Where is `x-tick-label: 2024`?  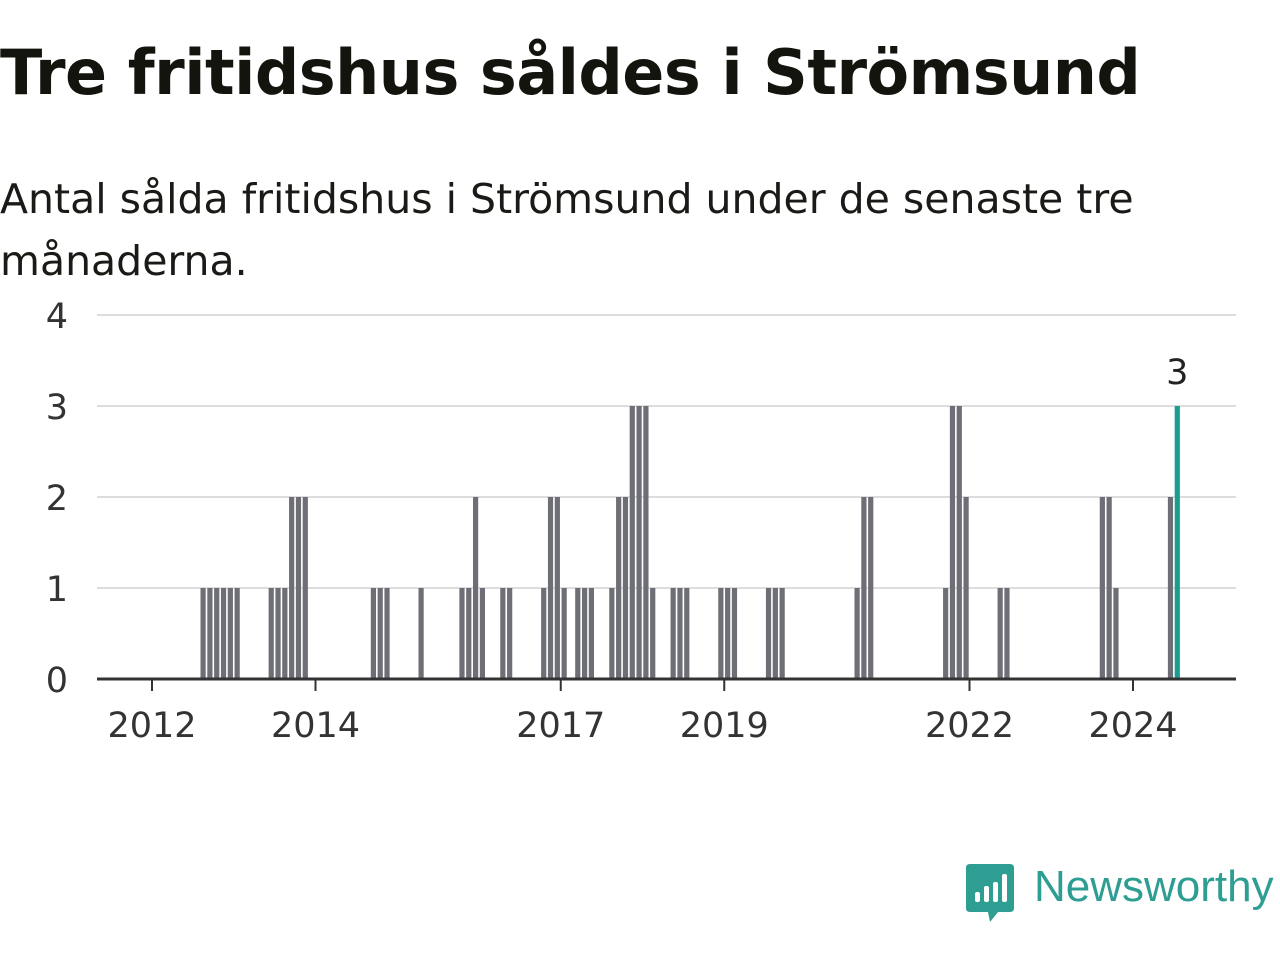 x-tick-label: 2024 is located at coordinates (1132, 726).